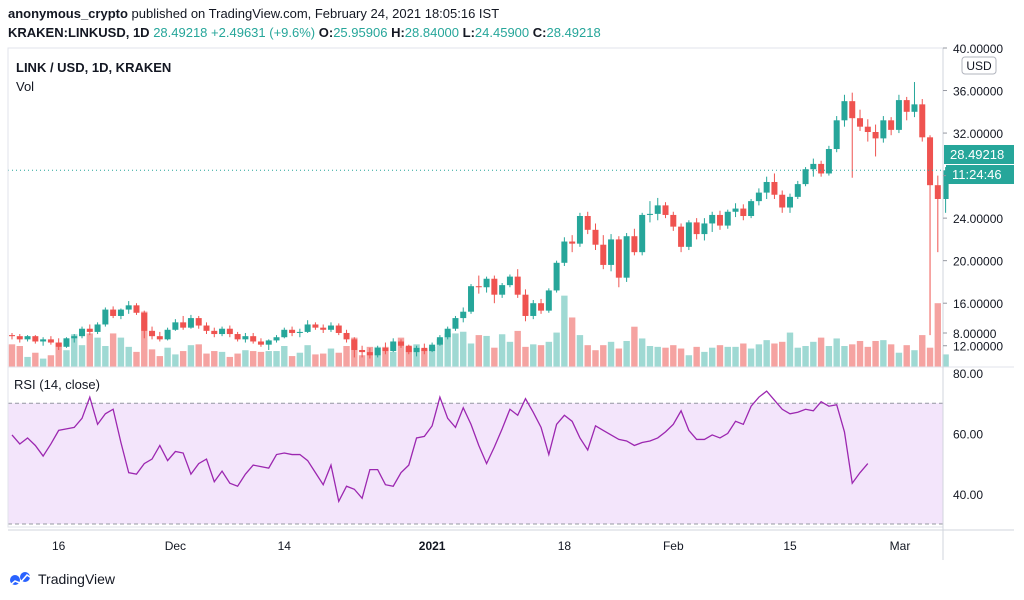 The width and height of the screenshot is (1024, 600). I want to click on price-change: +2.49631 (+9.6%), so click(263, 32).